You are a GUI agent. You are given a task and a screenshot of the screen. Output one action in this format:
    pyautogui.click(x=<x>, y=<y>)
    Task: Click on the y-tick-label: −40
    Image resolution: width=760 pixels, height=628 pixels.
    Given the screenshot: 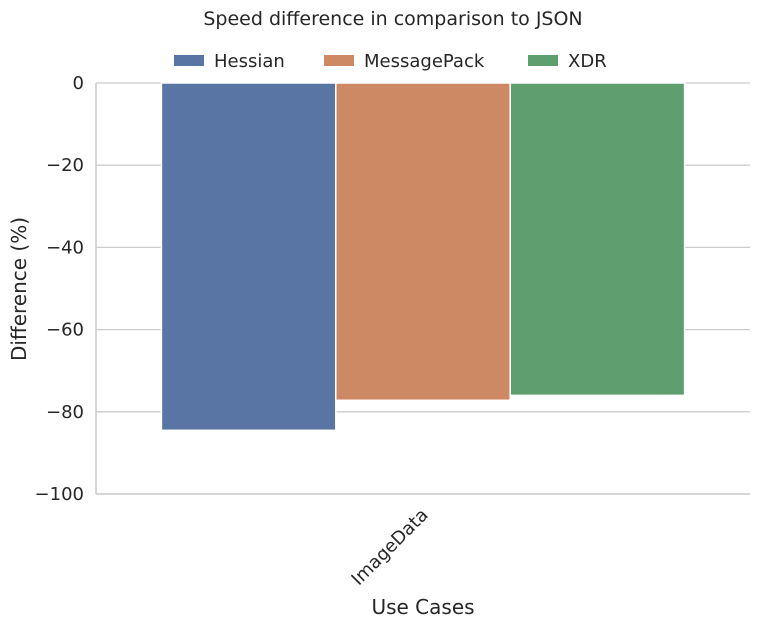 What is the action you would take?
    pyautogui.click(x=65, y=247)
    